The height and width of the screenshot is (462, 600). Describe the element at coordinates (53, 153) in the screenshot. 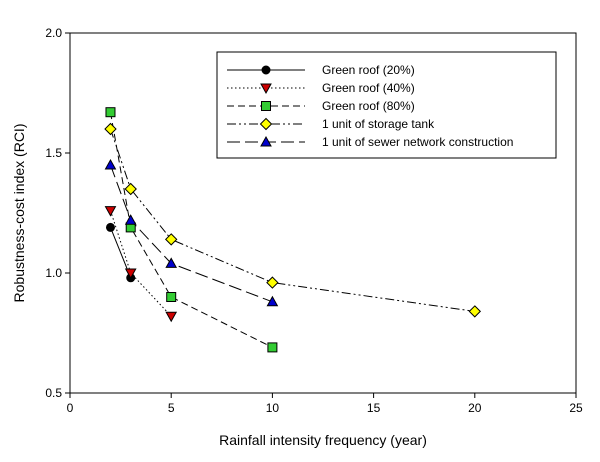

I see `y-tick-label: 1.5` at that location.